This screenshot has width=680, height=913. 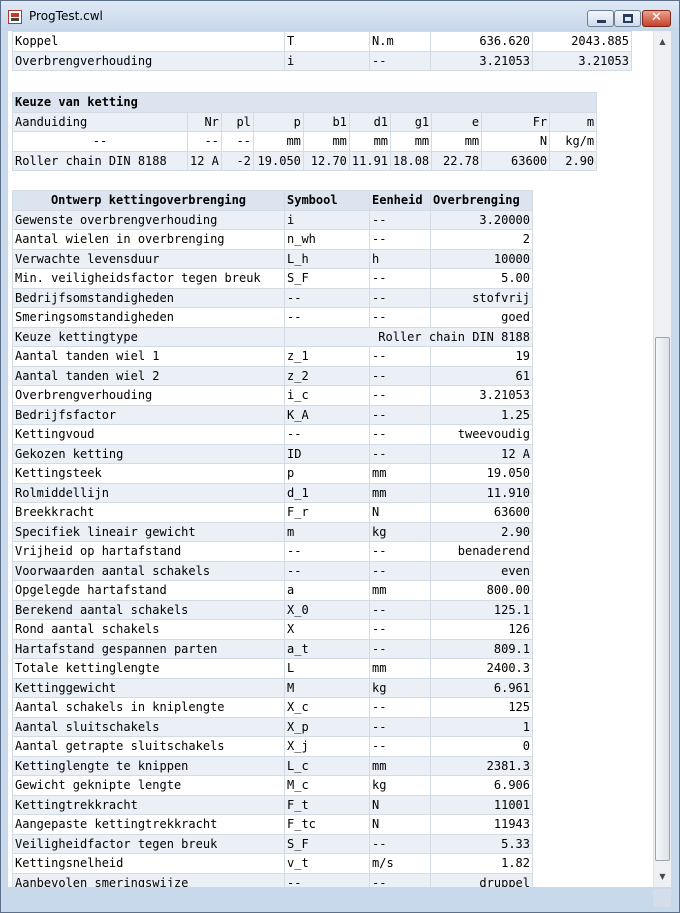 I want to click on table-row: Kettingtrekkracht F_t N 11001, so click(x=272, y=804).